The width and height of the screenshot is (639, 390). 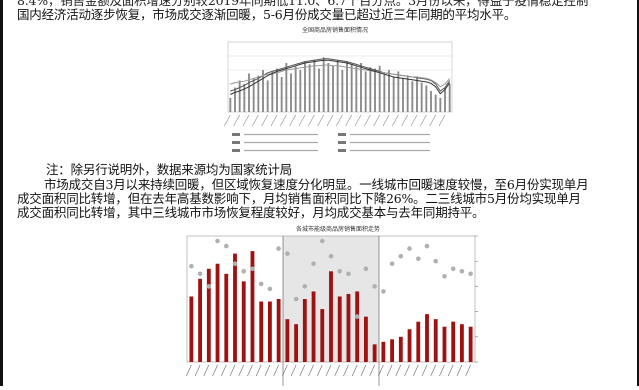 I want to click on chart-title: 各城市能级商品房销售面积走势, so click(x=338, y=229).